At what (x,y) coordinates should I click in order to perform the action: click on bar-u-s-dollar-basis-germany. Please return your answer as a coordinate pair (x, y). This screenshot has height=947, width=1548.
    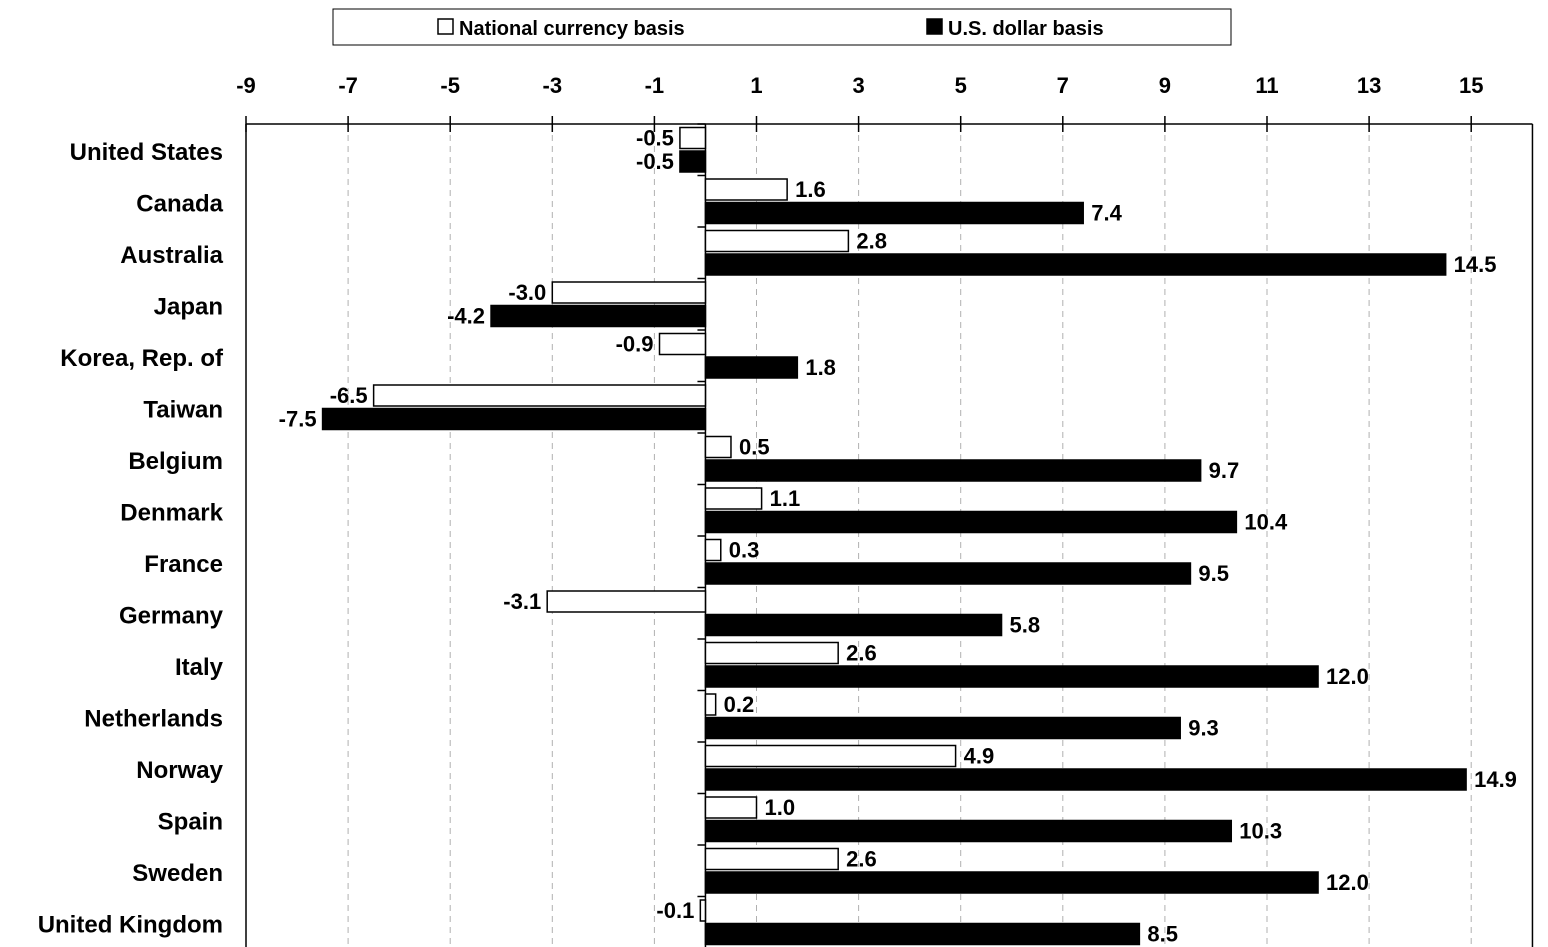
    Looking at the image, I should click on (853, 625).